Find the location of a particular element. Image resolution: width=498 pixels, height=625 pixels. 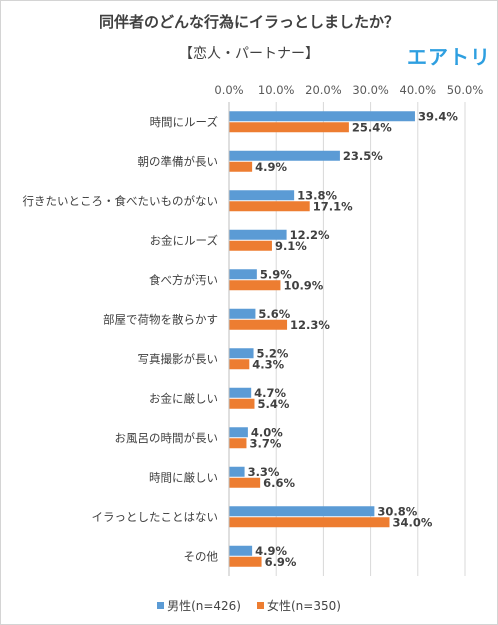

data-label-female: 6.9% is located at coordinates (281, 562).